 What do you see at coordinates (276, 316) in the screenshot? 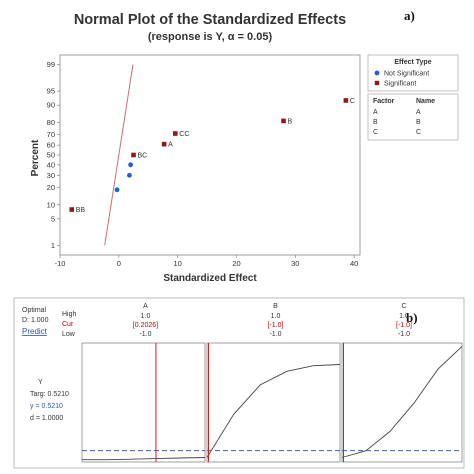
I see `factor-b-high: 1.0` at bounding box center [276, 316].